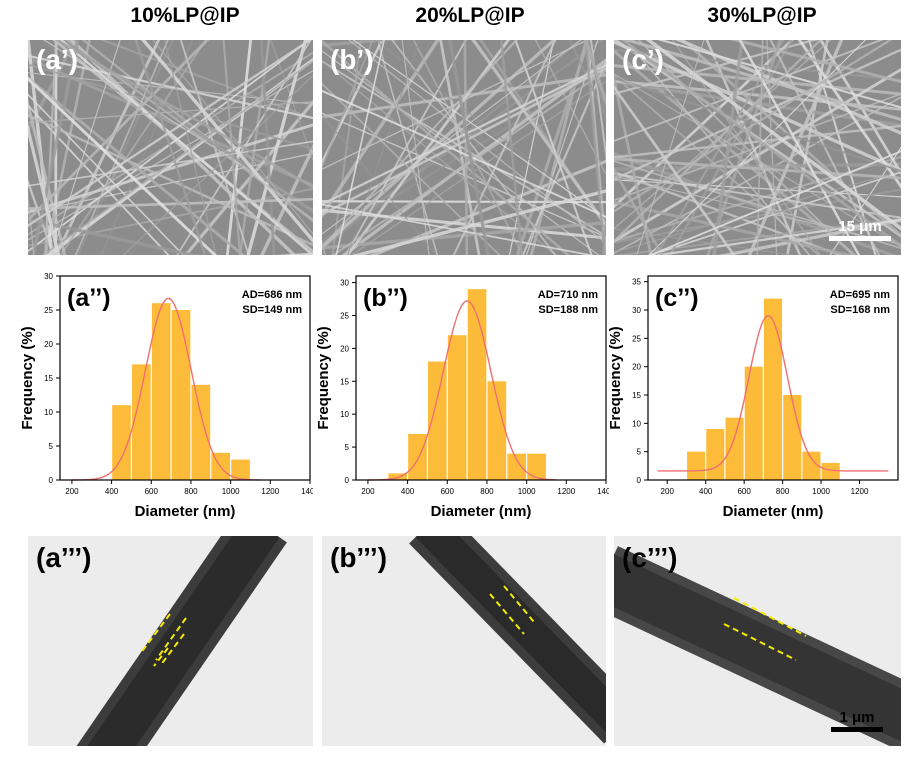  I want to click on tem-fiber-b, so click(507, 640).